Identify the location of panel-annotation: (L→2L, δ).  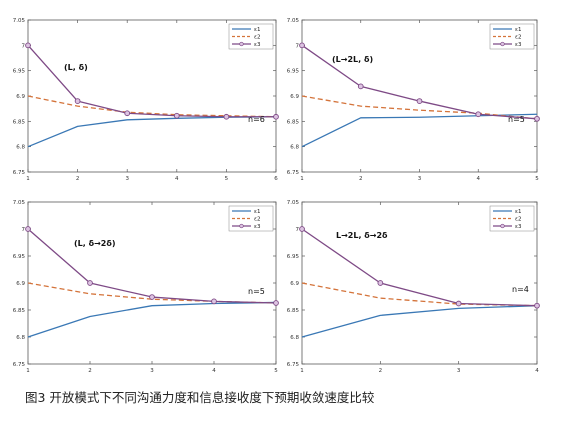
(352, 59).